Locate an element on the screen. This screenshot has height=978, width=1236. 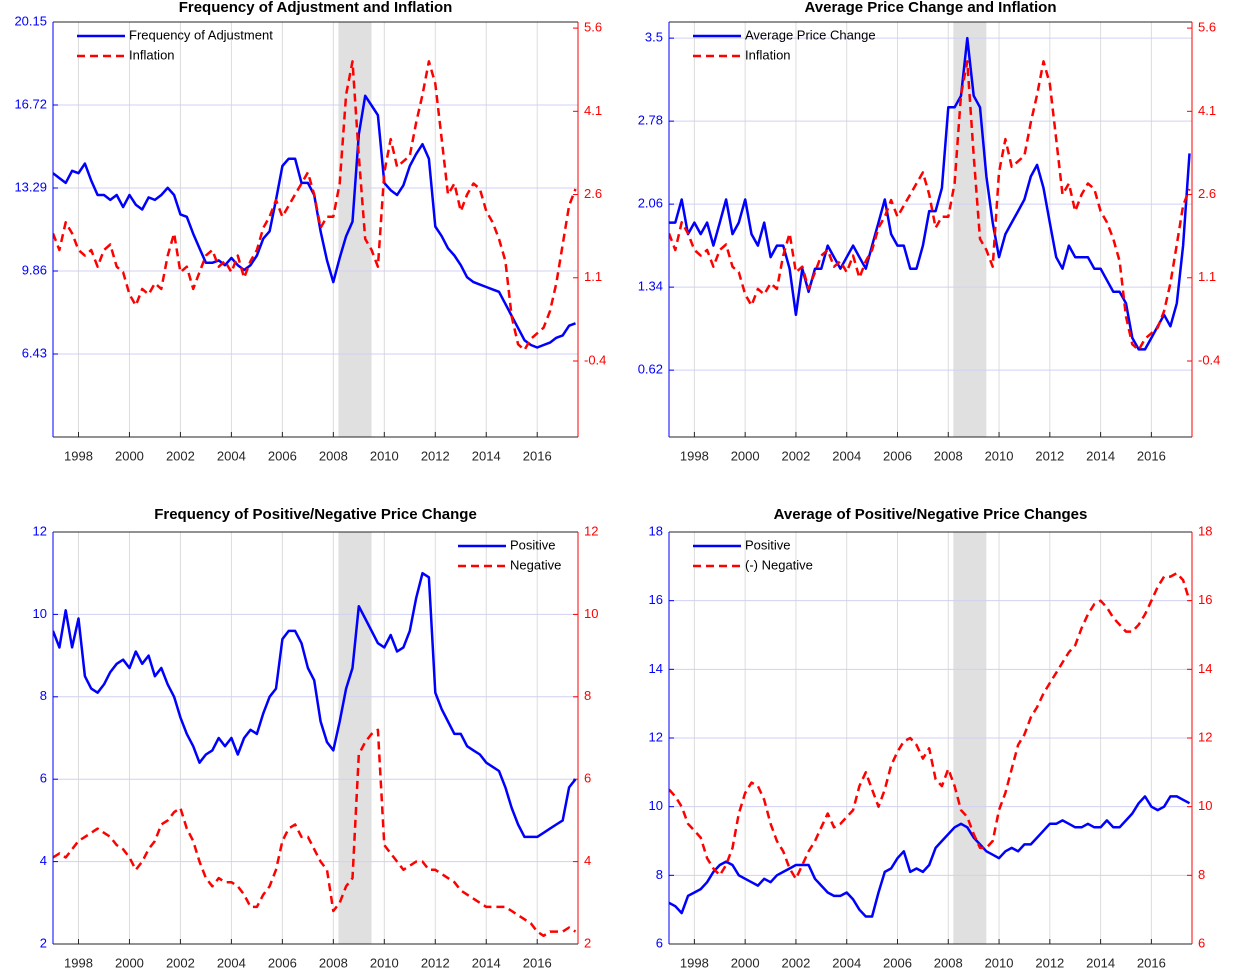
y-tick-label: 0.62 is located at coordinates (650, 369).